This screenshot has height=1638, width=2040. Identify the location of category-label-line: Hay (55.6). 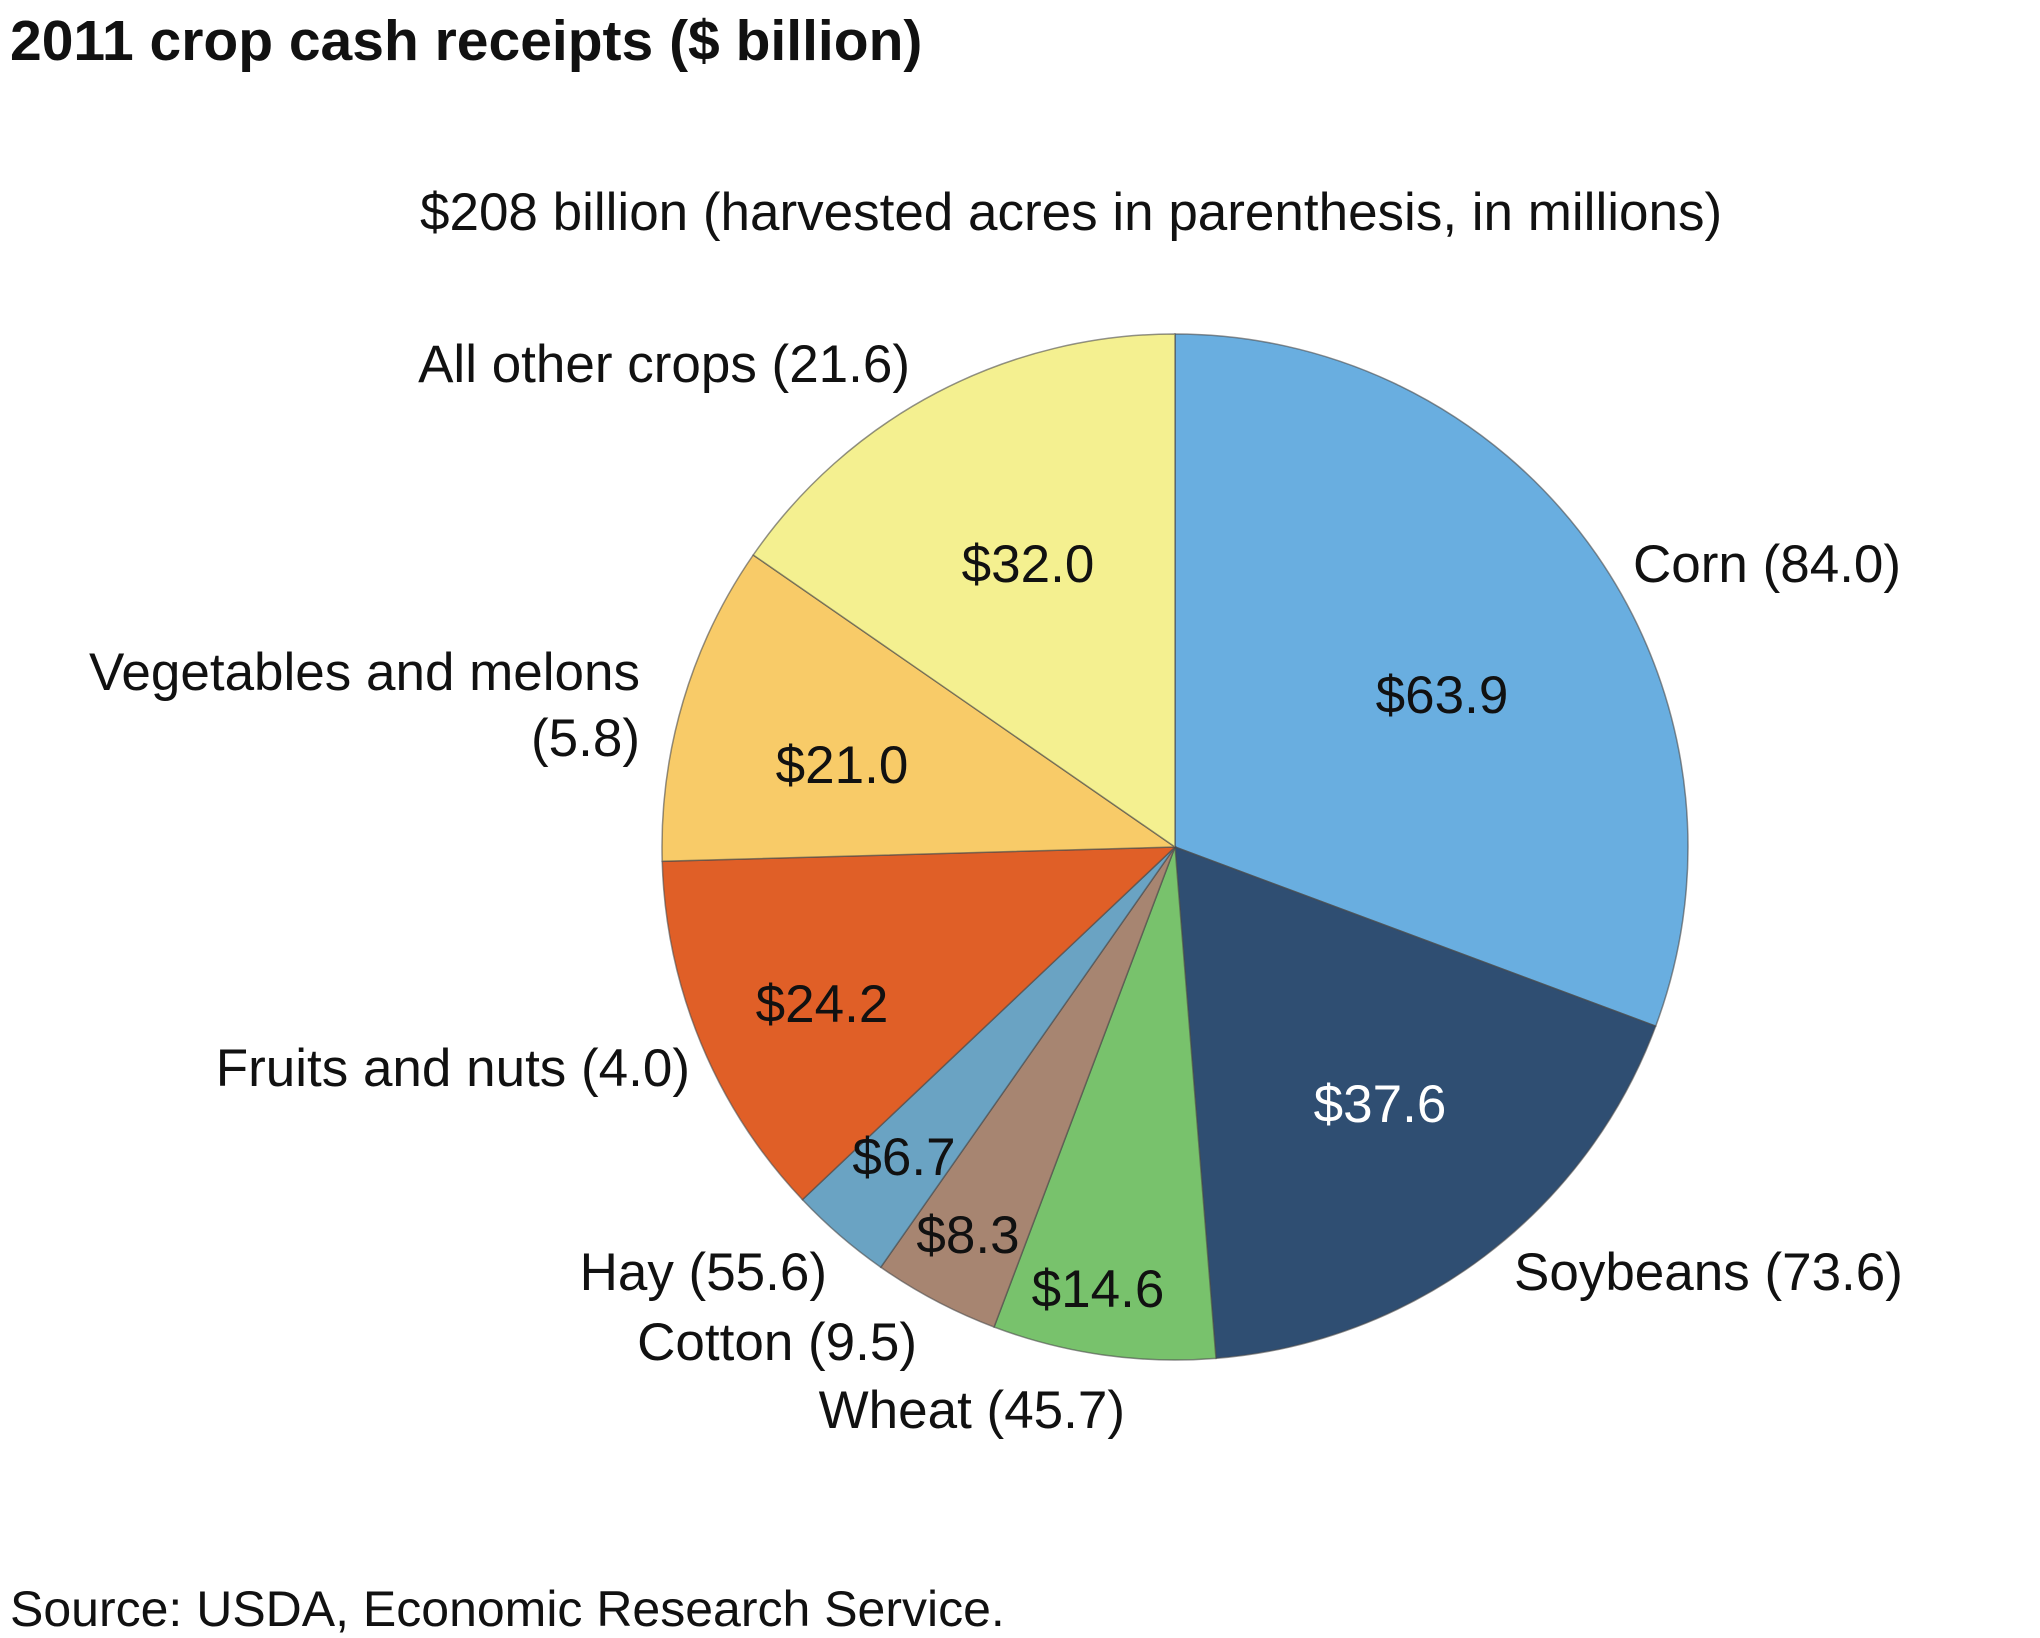
(703, 1272).